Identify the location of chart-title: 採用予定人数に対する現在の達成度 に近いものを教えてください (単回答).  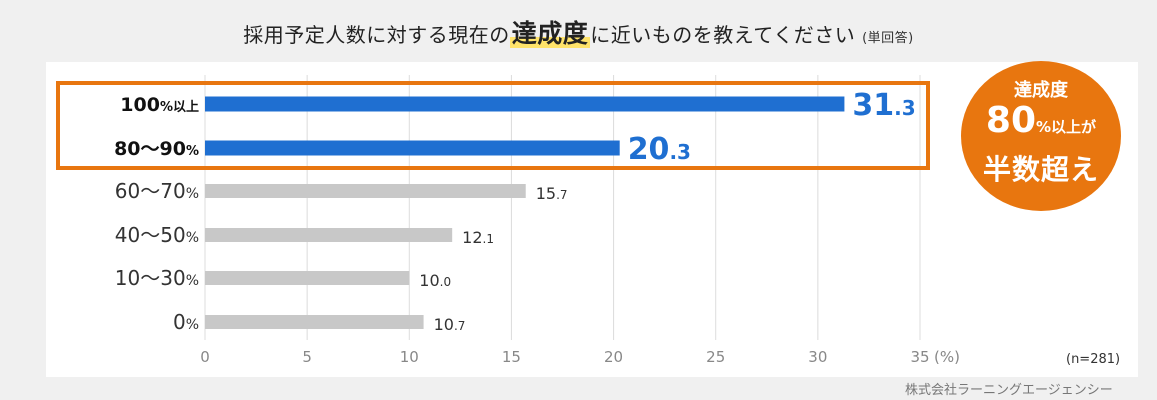
(578, 32).